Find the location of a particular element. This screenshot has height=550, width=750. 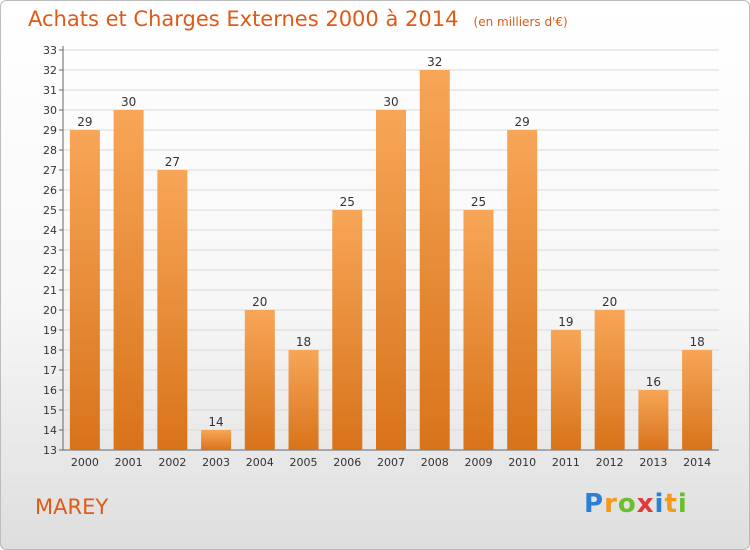

y-tick-label: 14 is located at coordinates (50, 430).